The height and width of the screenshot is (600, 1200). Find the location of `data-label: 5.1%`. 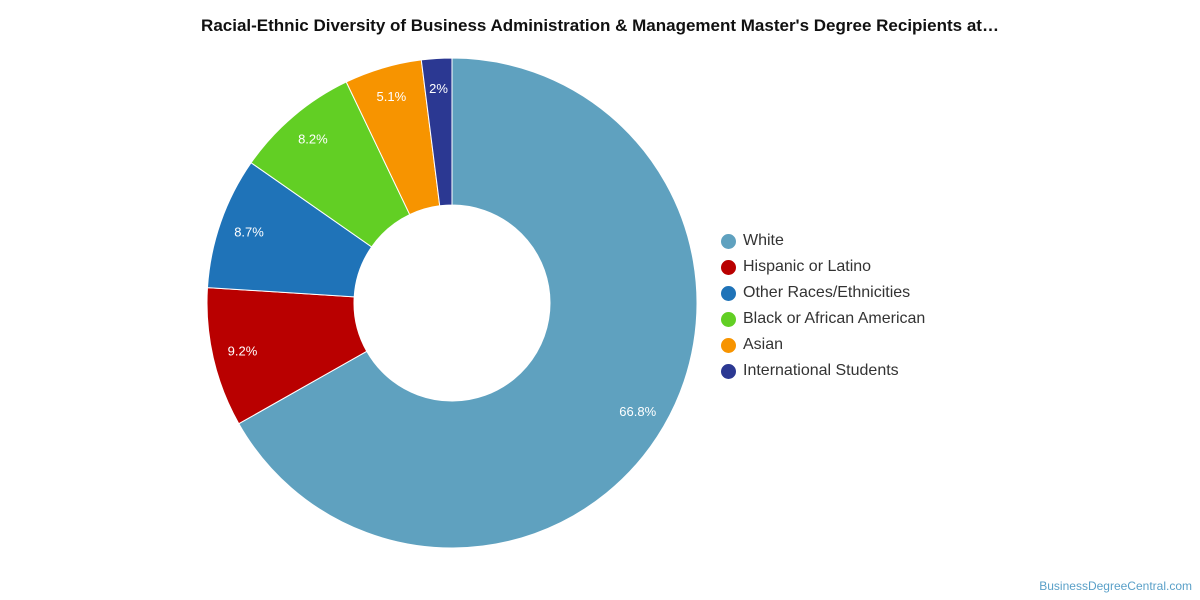

data-label: 5.1% is located at coordinates (392, 96).